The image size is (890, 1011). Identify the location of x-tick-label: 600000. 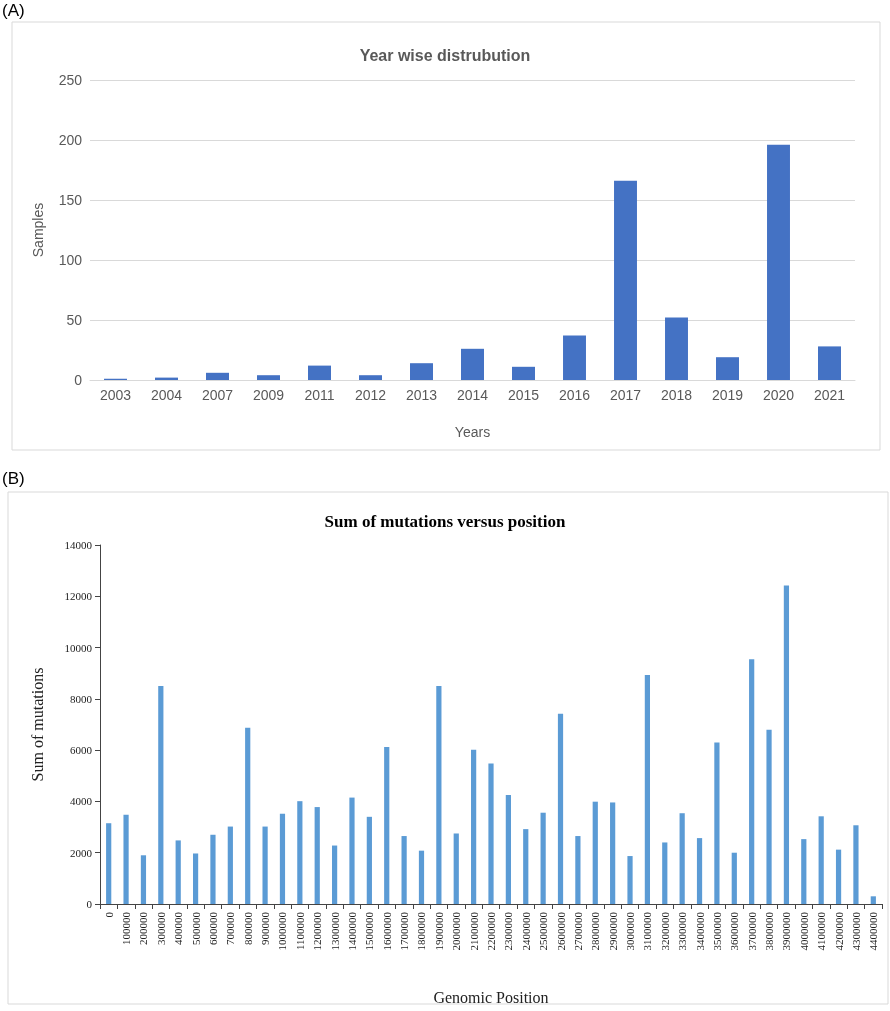
(212, 928).